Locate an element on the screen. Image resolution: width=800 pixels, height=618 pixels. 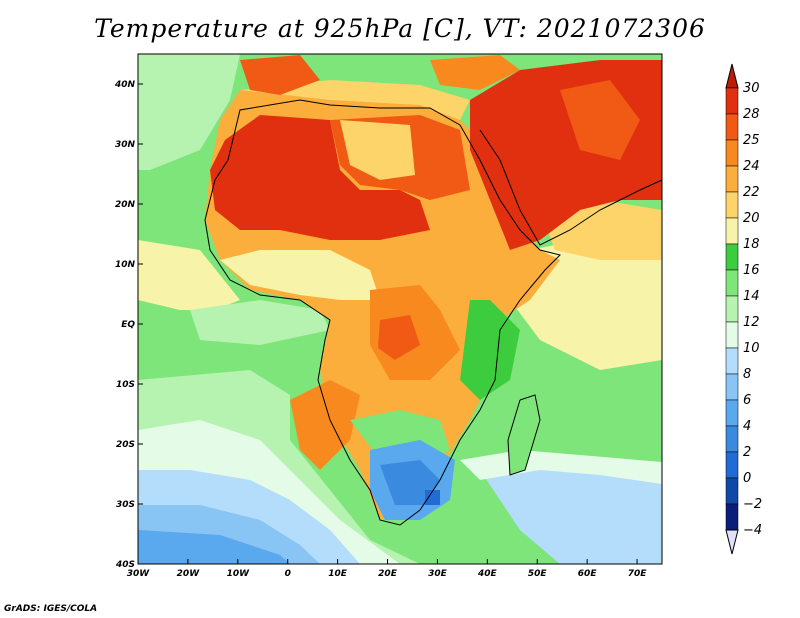
colorbar-label: 14 is located at coordinates (751, 296).